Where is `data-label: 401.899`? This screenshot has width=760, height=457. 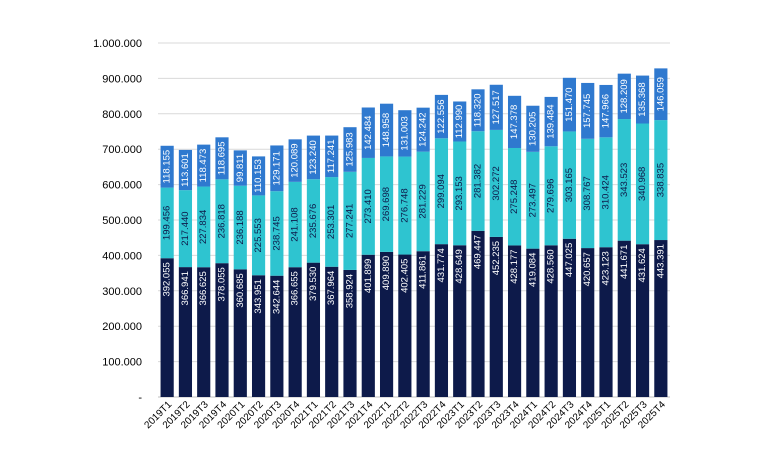
data-label: 401.899 is located at coordinates (368, 276).